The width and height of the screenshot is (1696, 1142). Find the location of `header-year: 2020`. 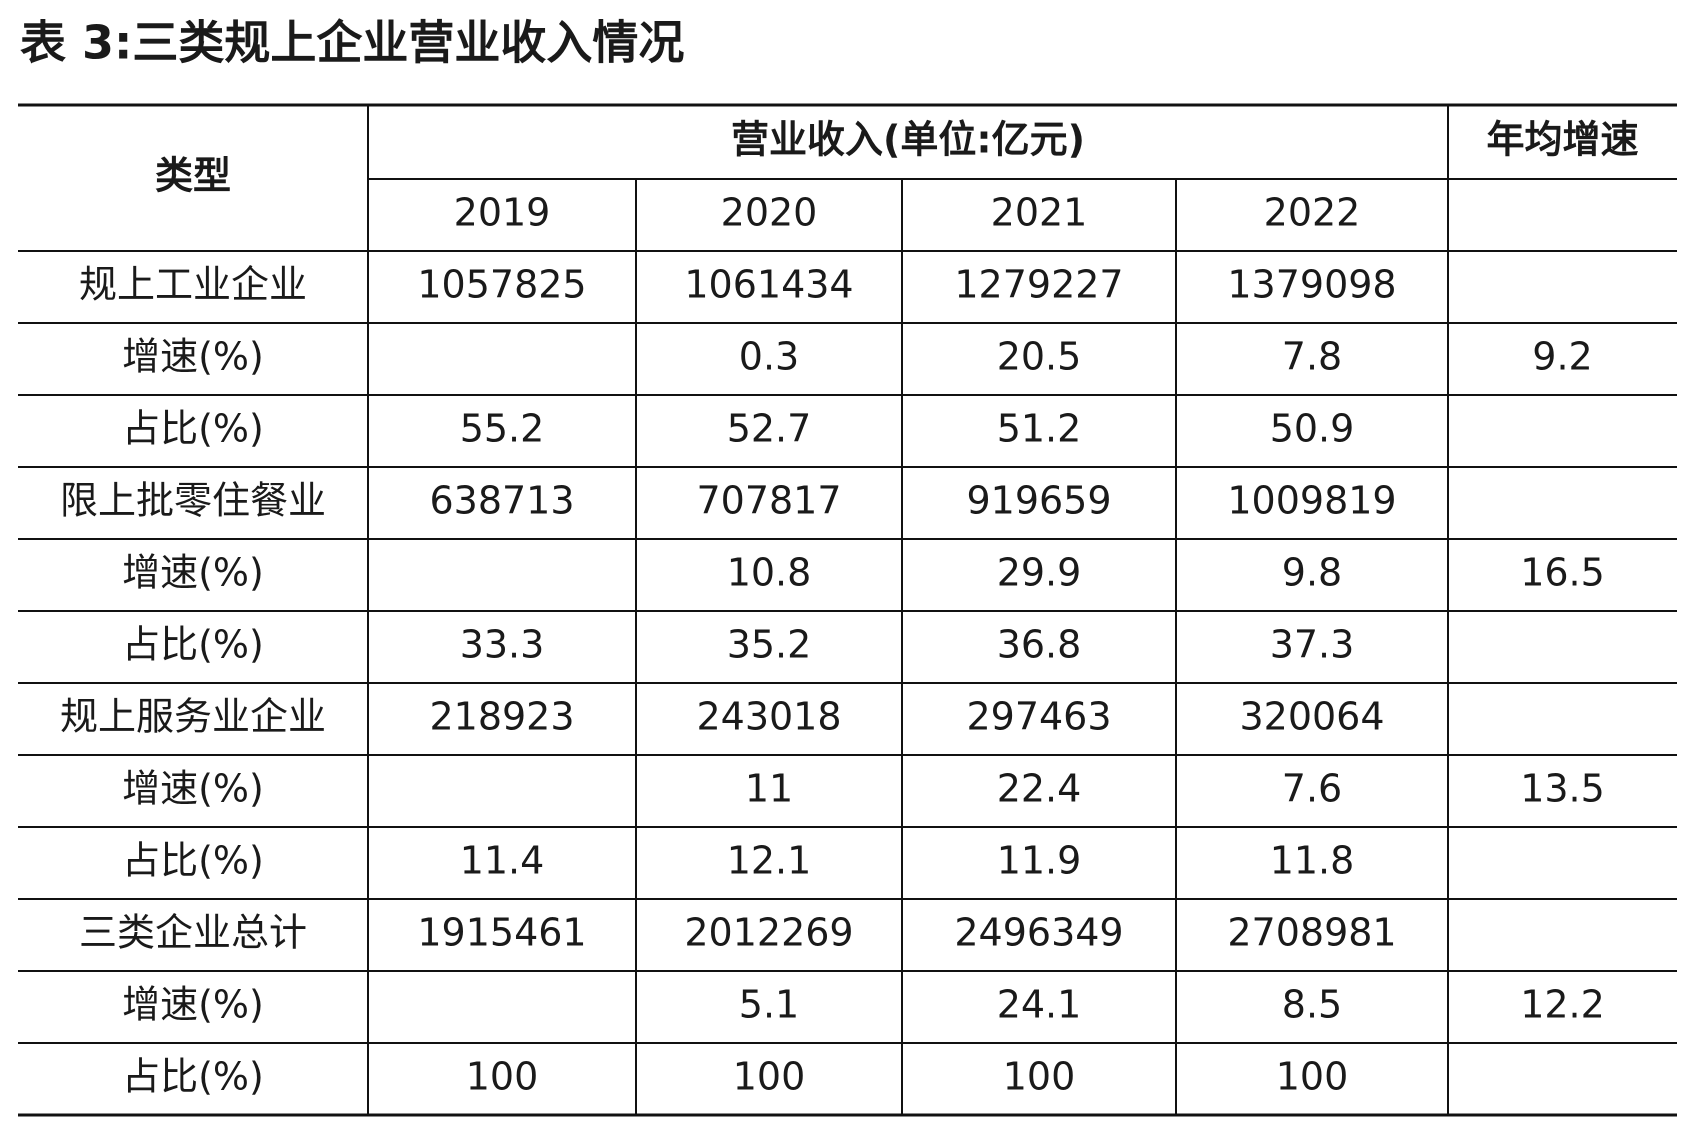

header-year: 2020 is located at coordinates (769, 213).